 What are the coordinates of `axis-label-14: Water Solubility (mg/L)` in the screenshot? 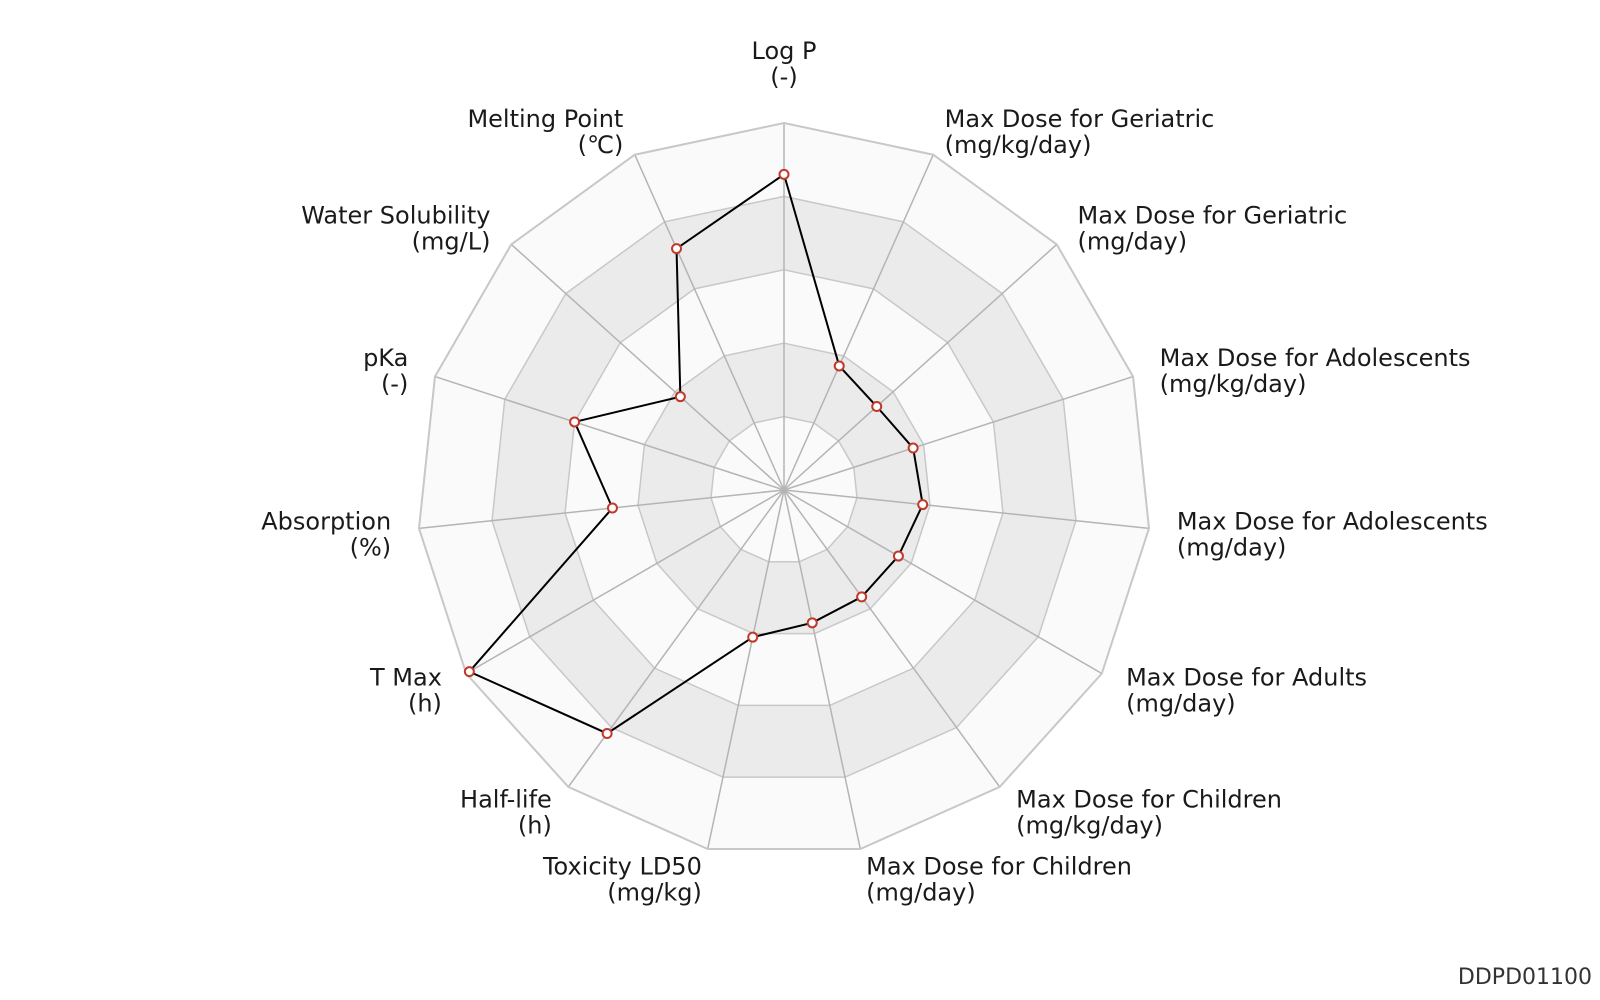 It's located at (395, 229).